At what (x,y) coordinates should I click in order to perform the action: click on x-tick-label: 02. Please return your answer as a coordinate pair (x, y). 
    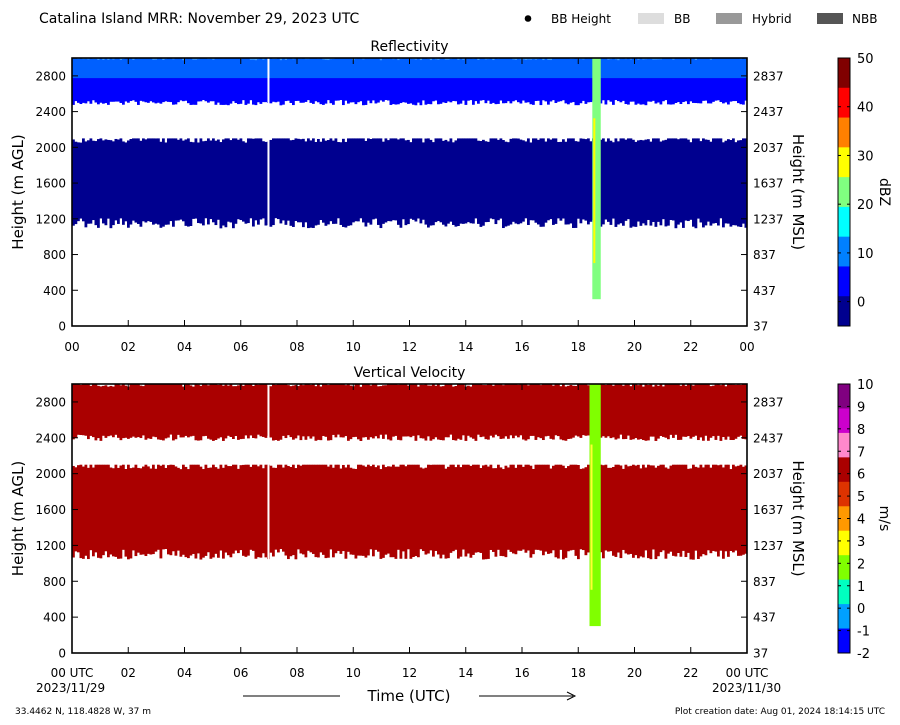
    Looking at the image, I should click on (128, 347).